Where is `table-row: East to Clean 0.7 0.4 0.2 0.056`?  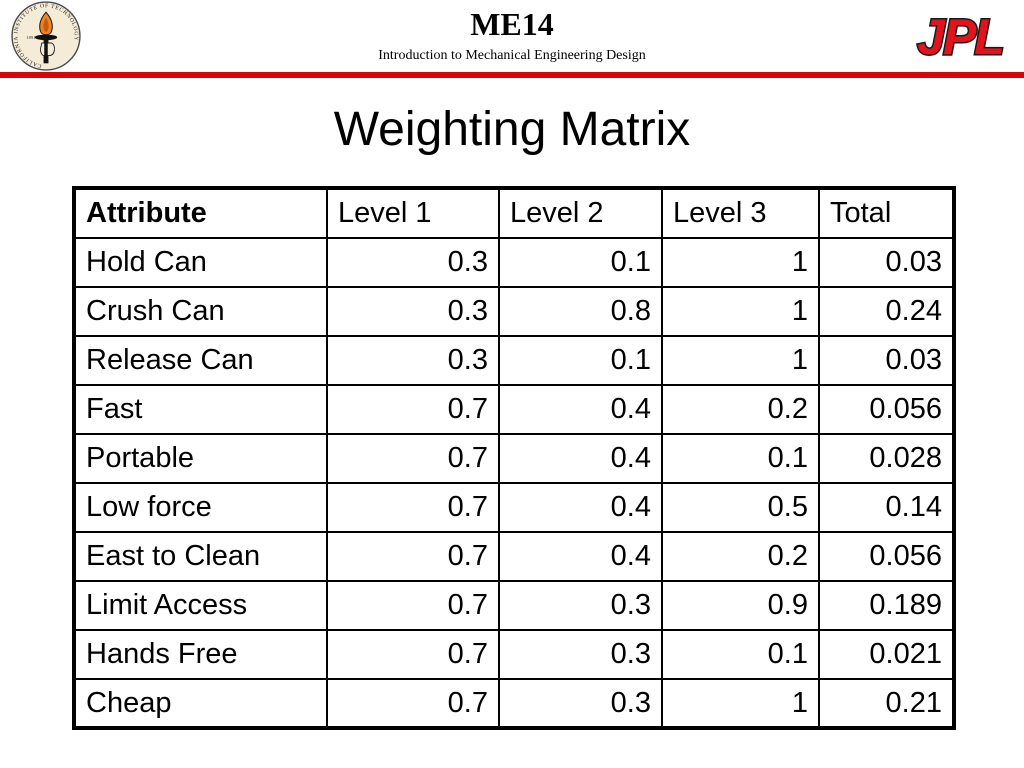
table-row: East to Clean 0.7 0.4 0.2 0.056 is located at coordinates (514, 556).